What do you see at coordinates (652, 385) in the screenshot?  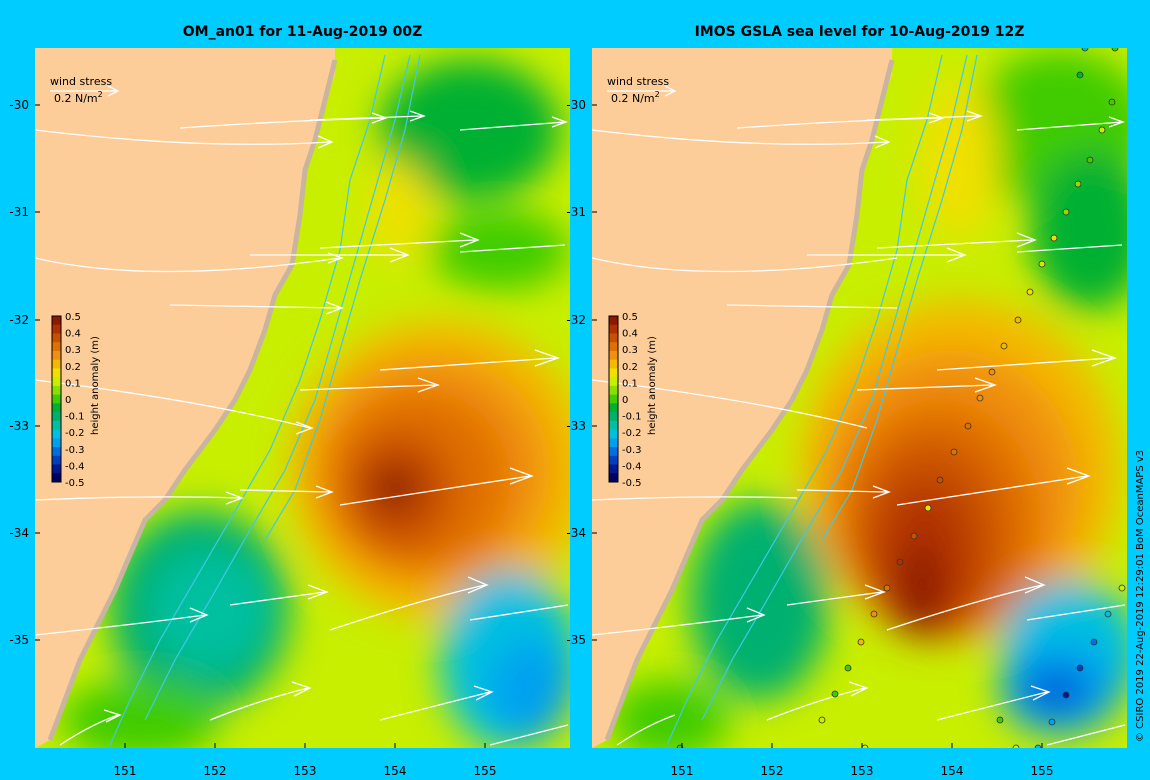 I see `colorbar-label-right: height anomaly (m)` at bounding box center [652, 385].